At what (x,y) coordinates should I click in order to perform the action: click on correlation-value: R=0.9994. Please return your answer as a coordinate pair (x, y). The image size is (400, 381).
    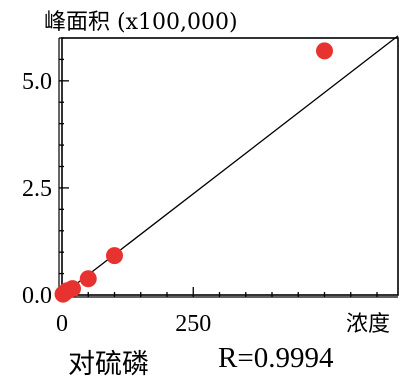
    Looking at the image, I should click on (276, 358).